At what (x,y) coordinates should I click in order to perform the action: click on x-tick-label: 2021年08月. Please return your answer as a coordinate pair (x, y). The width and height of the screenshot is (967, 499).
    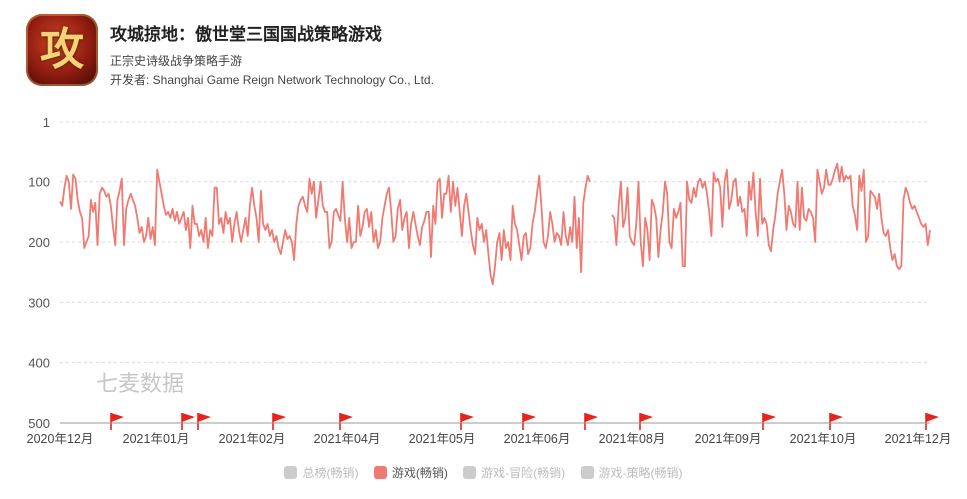
    Looking at the image, I should click on (632, 439).